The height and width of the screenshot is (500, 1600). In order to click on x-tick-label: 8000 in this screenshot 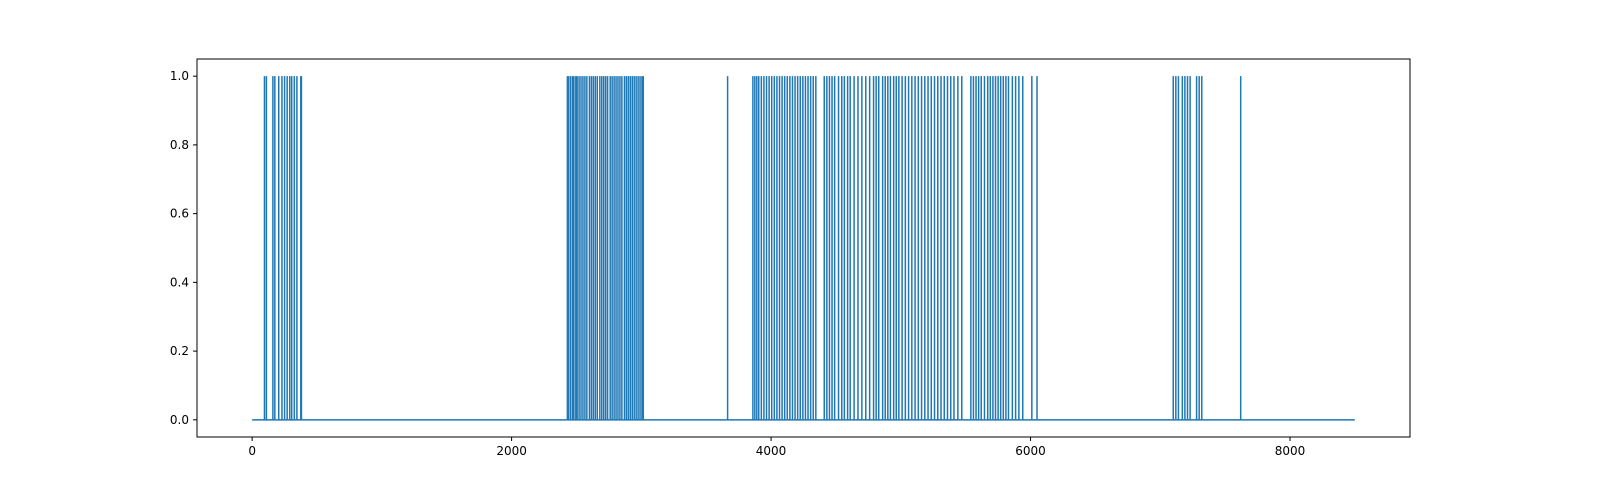, I will do `click(1290, 451)`.